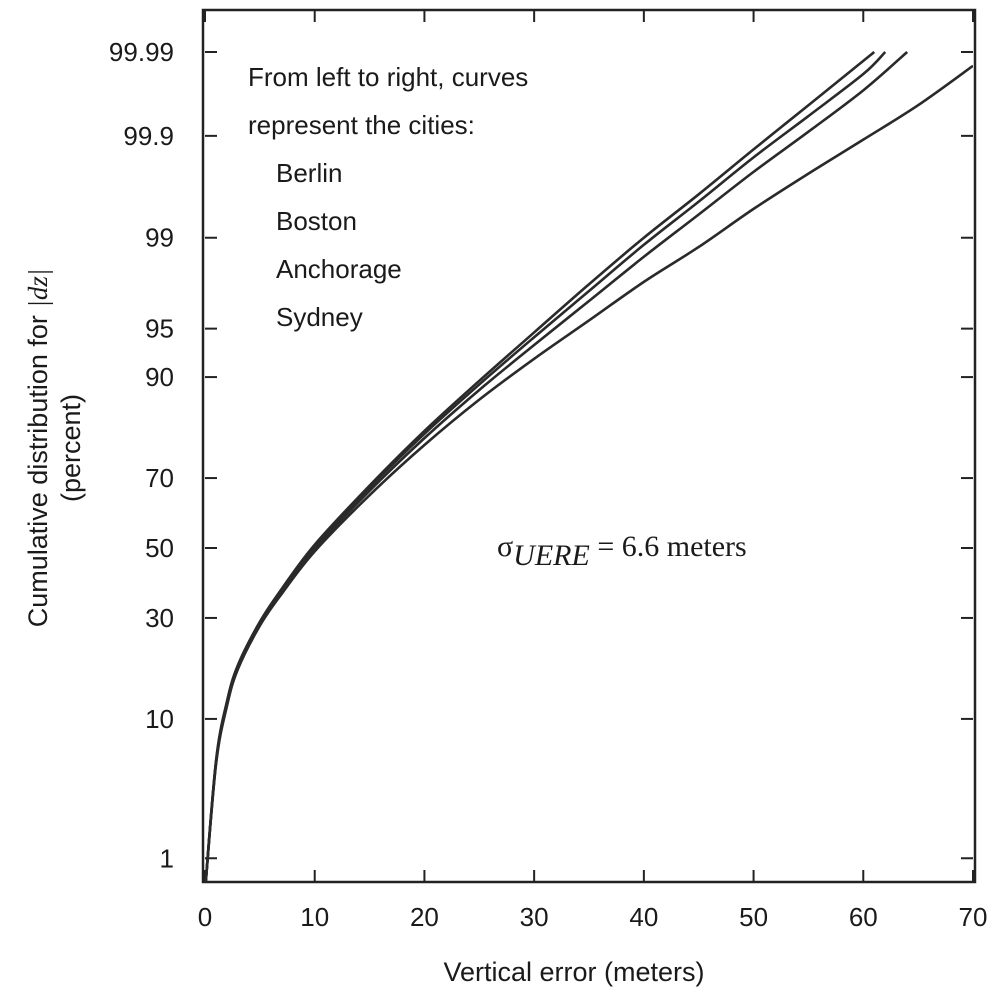  Describe the element at coordinates (643, 917) in the screenshot. I see `x-tick-label: 40` at that location.